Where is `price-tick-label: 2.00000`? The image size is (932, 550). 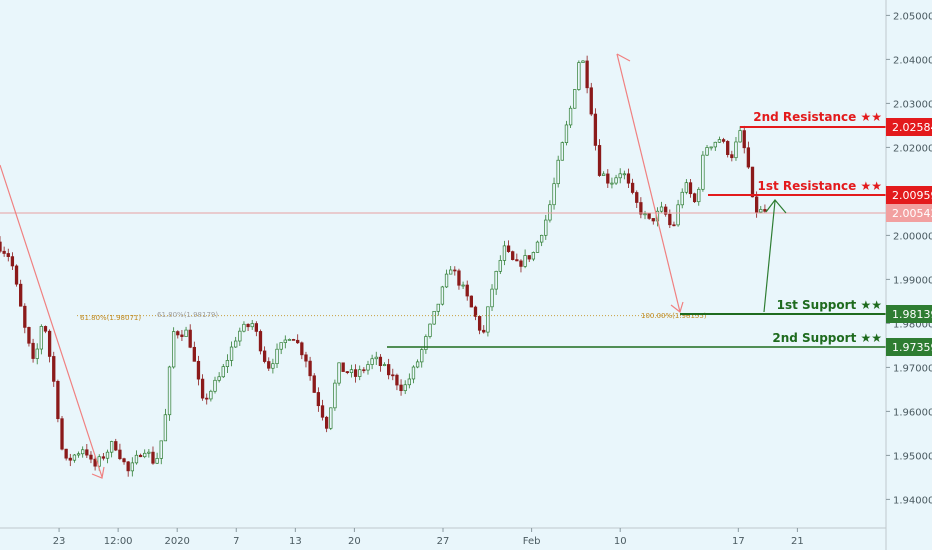 price-tick-label: 2.00000 is located at coordinates (912, 236).